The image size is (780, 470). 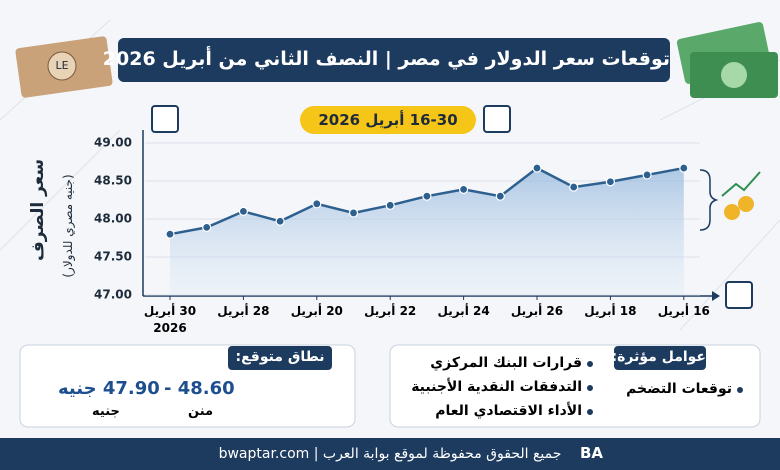 What do you see at coordinates (508, 411) in the screenshot?
I see `factor-item: الأداء الاقتصادي العام` at bounding box center [508, 411].